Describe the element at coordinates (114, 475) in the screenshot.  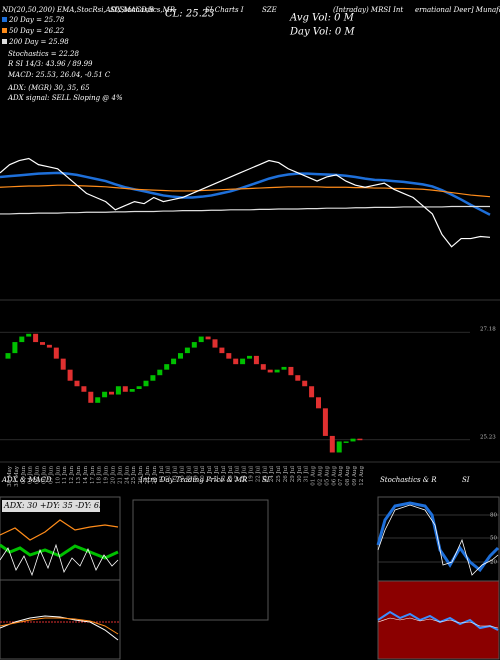
I see `x-tick-label: 20 Jun` at that location.